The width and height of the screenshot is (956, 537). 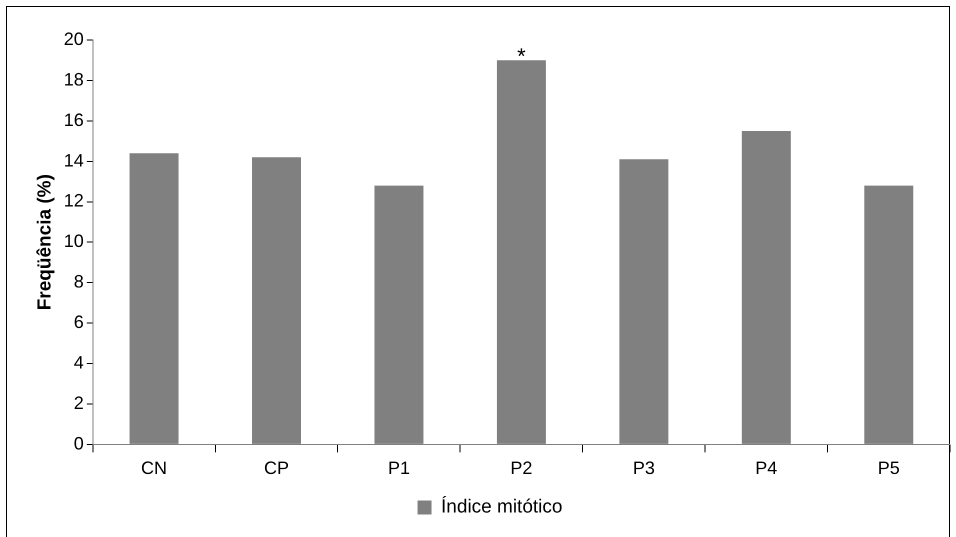 What do you see at coordinates (74, 38) in the screenshot?
I see `y-tick-label: 20` at bounding box center [74, 38].